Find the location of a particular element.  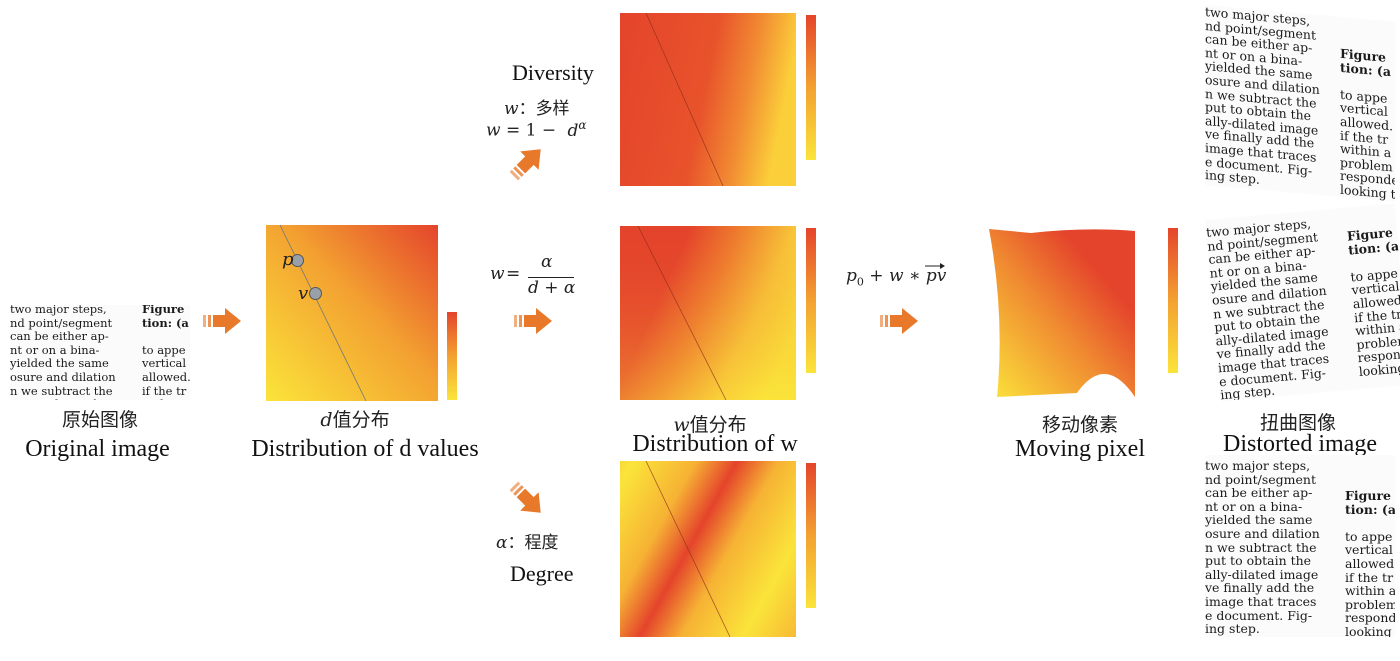

moving-colorbar is located at coordinates (1173, 300).